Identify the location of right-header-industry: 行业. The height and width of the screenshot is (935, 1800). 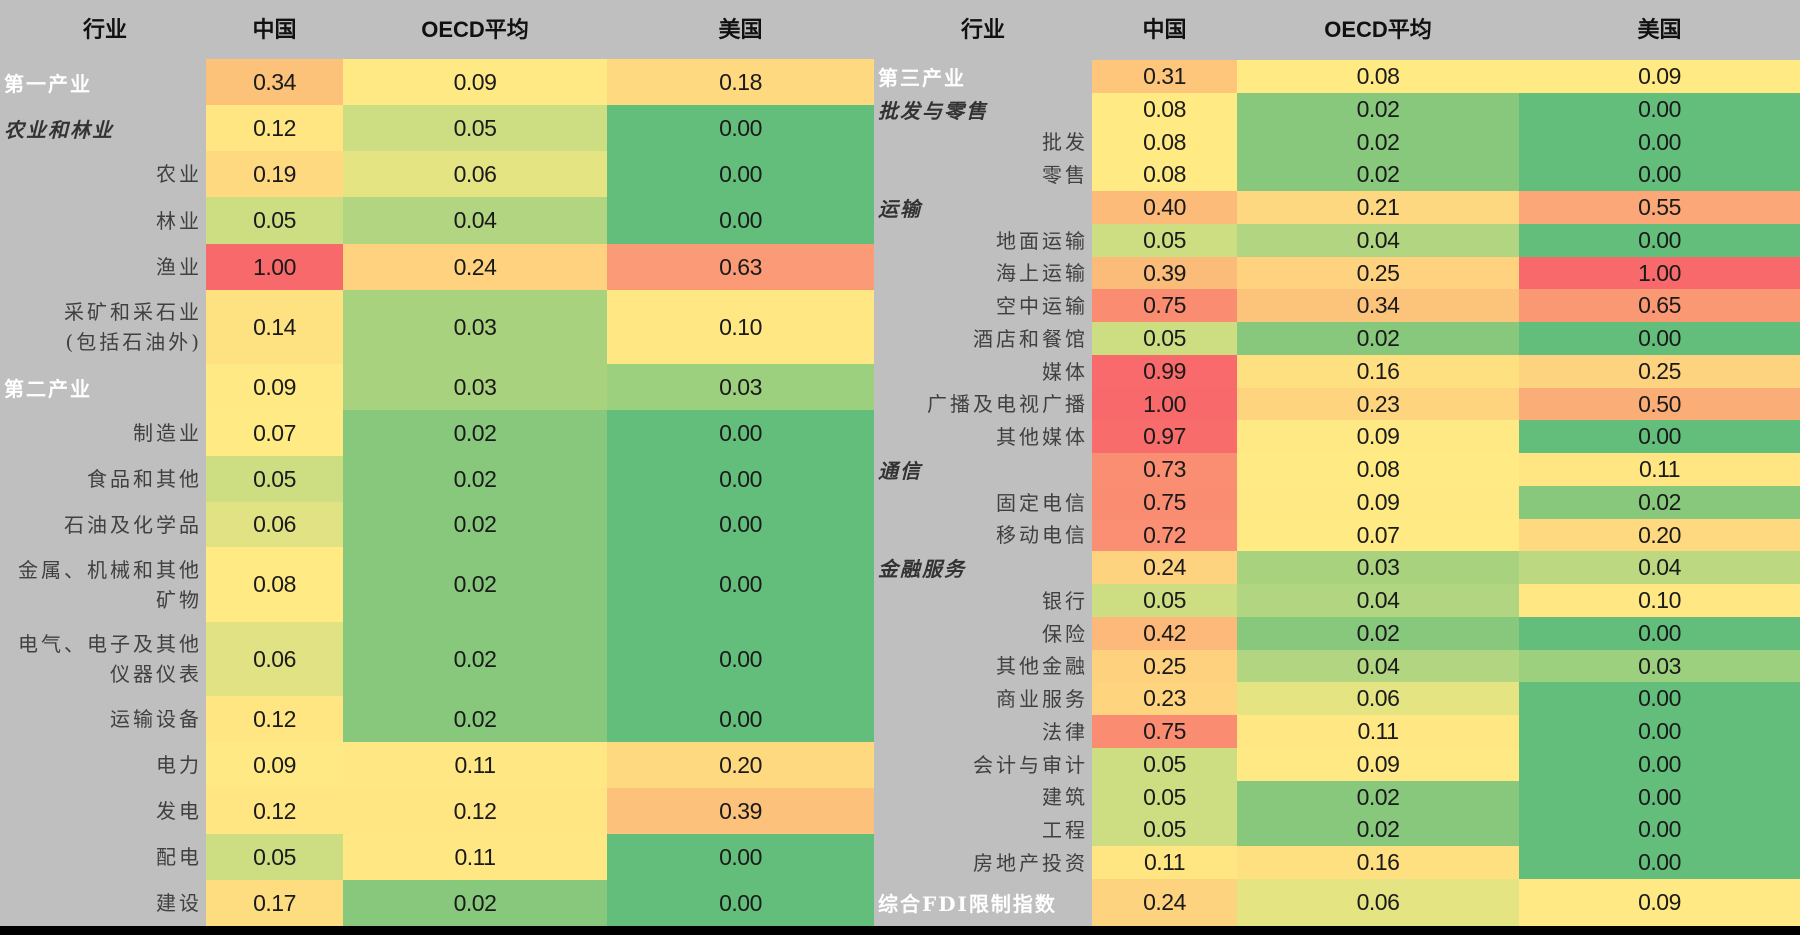
(982, 29).